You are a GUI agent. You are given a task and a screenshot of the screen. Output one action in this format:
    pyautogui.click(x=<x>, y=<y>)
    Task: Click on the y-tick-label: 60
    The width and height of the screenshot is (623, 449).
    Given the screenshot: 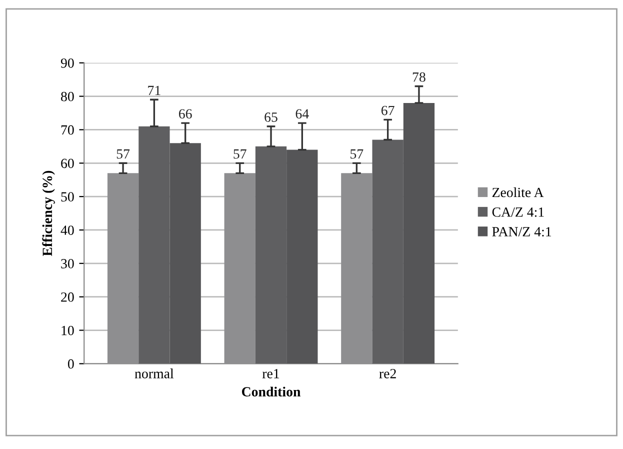 What is the action you would take?
    pyautogui.click(x=67, y=163)
    